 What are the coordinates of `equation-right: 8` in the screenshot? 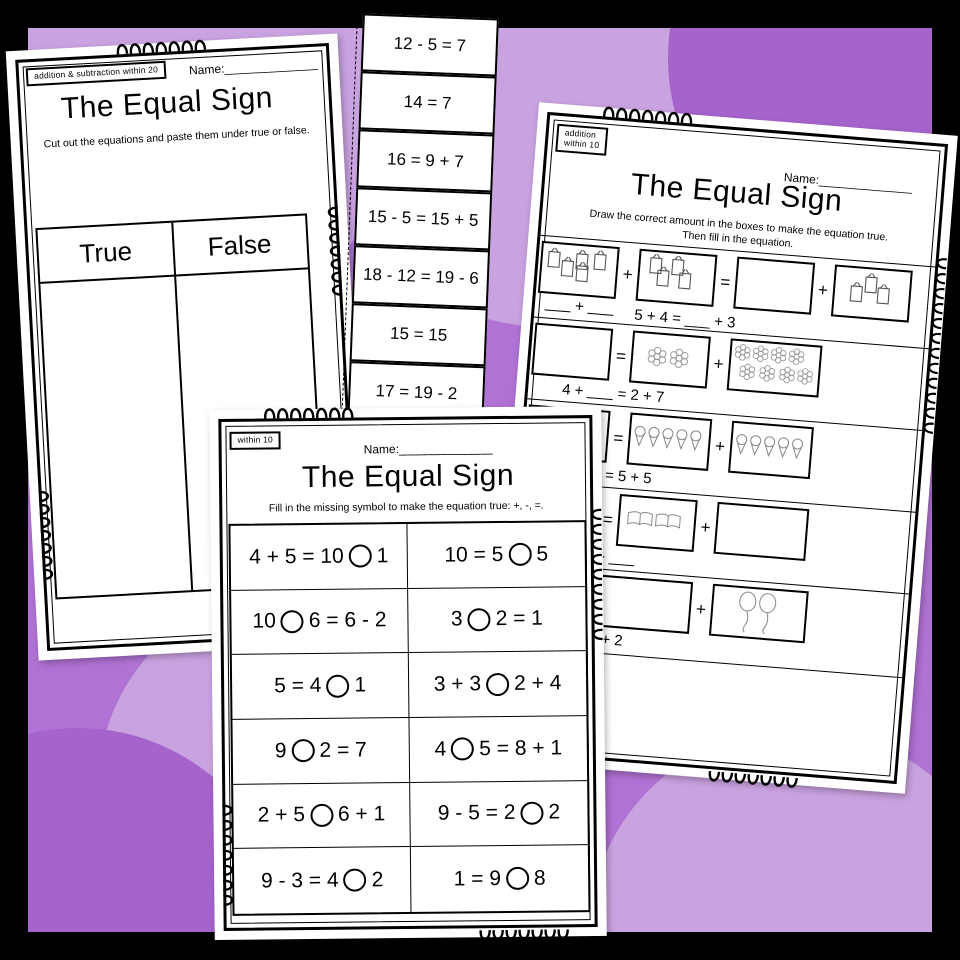 It's located at (539, 878).